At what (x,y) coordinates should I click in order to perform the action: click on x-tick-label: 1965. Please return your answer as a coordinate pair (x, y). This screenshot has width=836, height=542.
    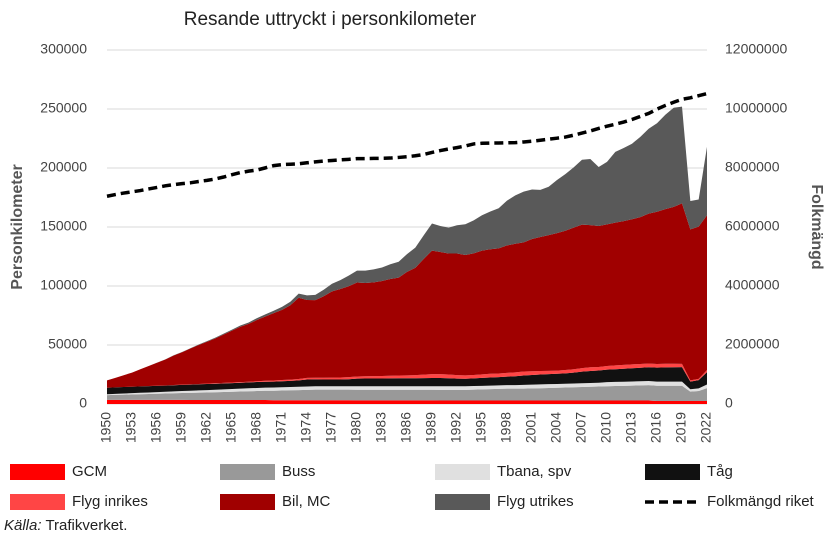
    Looking at the image, I should click on (231, 427).